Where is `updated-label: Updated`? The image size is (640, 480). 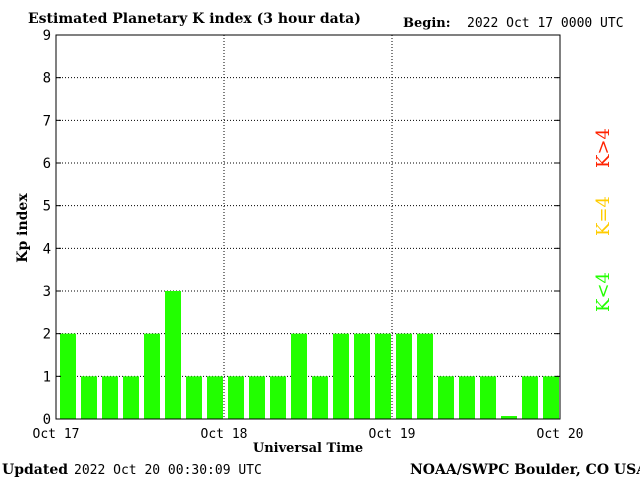
updated-label: Updated is located at coordinates (35, 470).